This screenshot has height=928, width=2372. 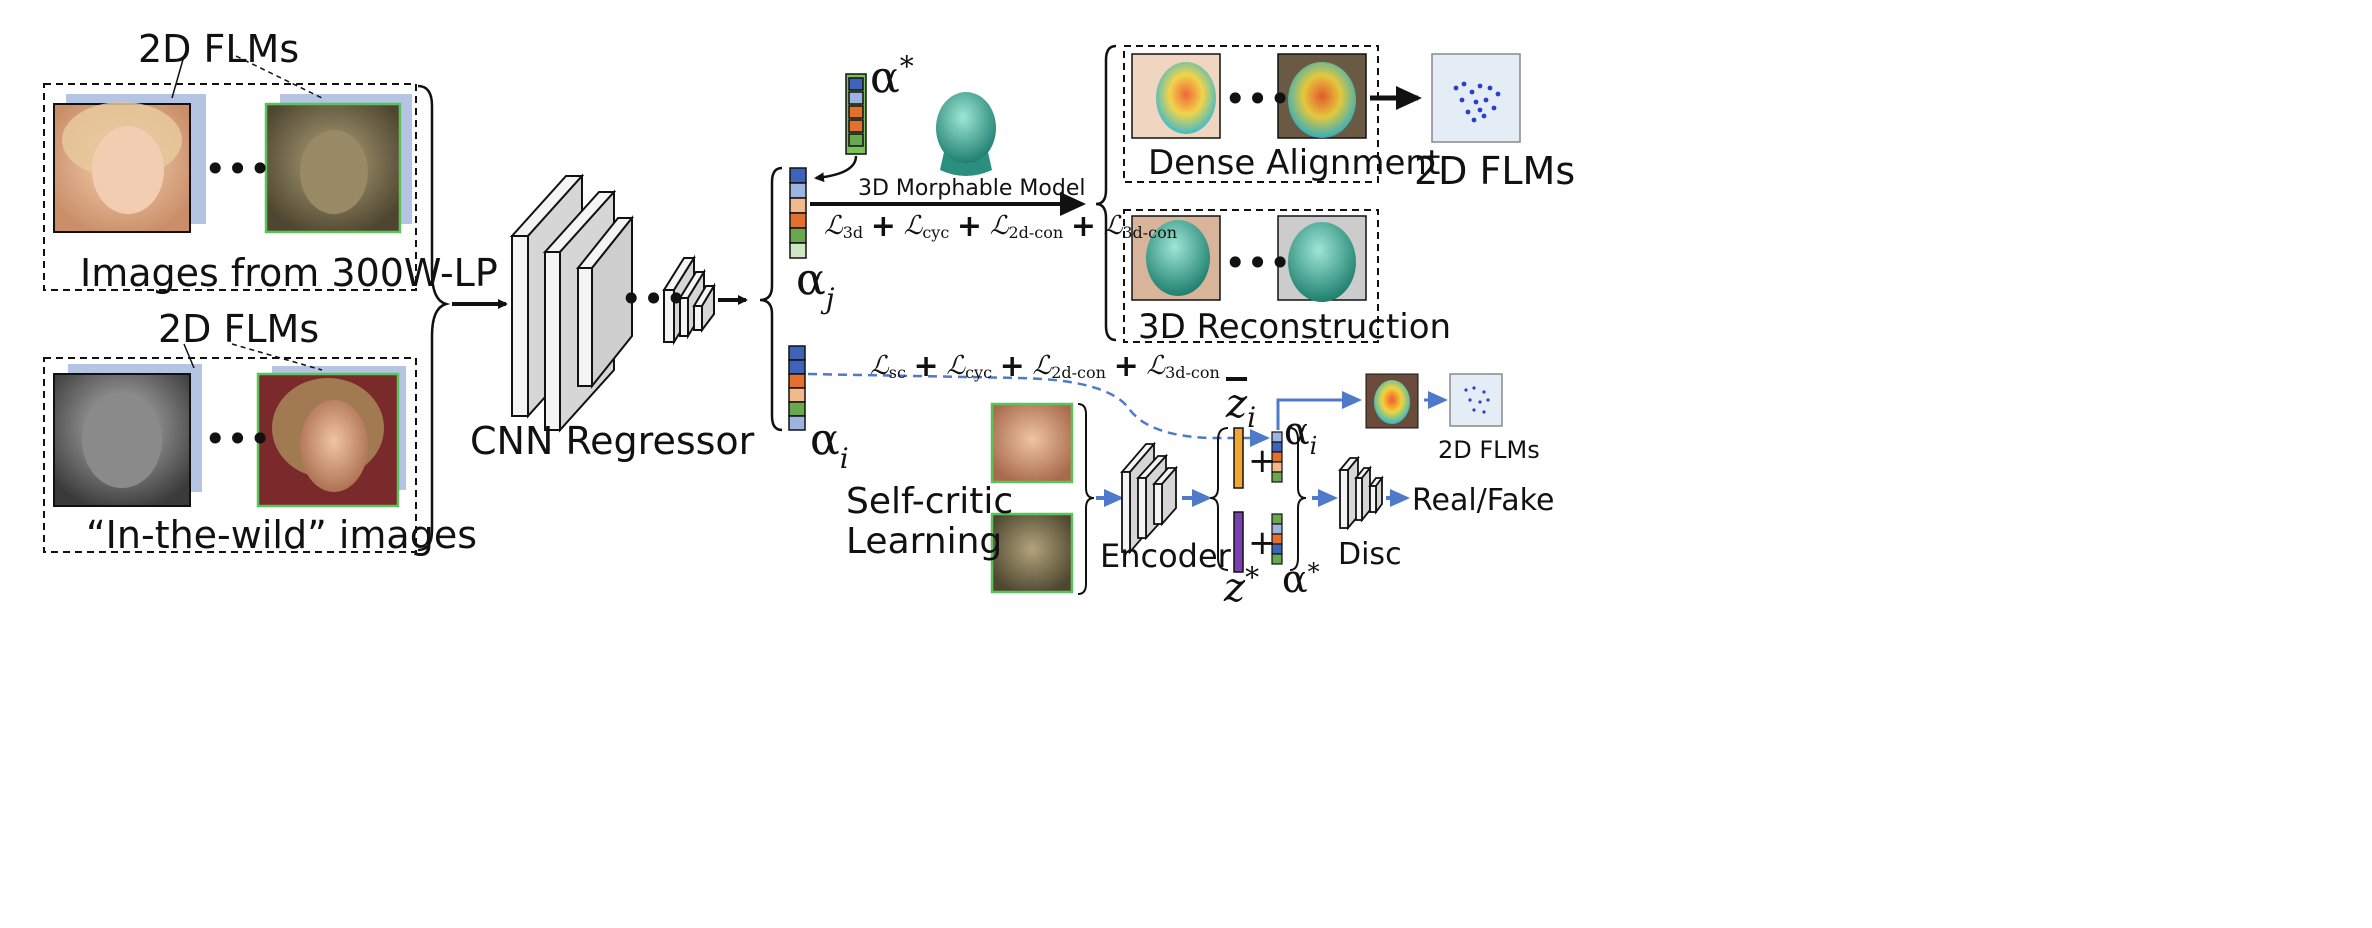 I want to click on alpha-star-label: α*, so click(x=892, y=76).